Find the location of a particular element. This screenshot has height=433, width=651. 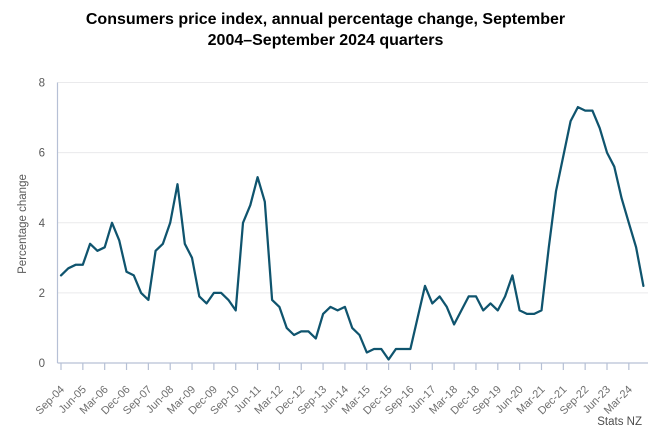

x-axis-ticks is located at coordinates (345, 366).